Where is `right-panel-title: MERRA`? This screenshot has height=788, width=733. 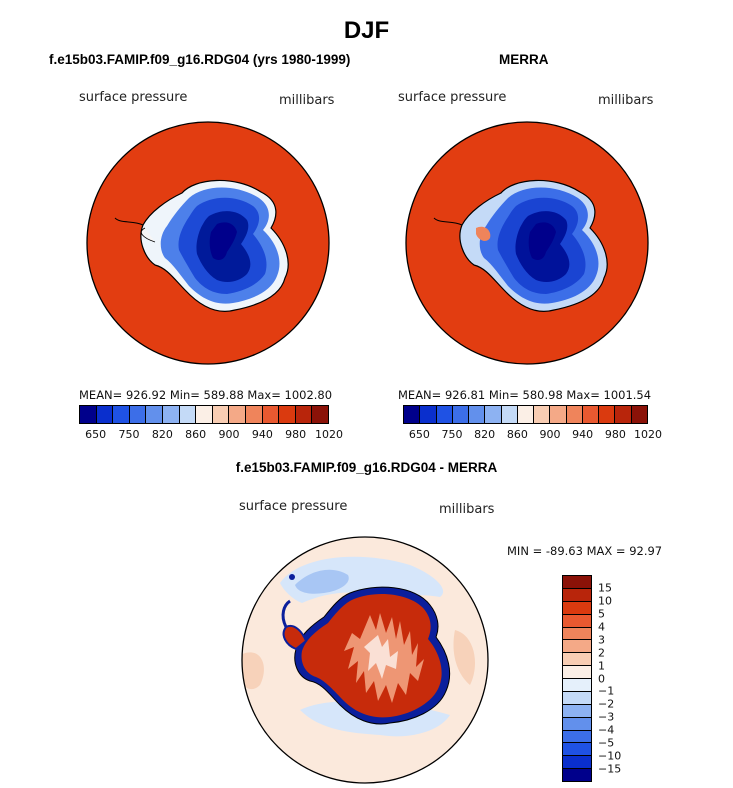 right-panel-title: MERRA is located at coordinates (524, 59).